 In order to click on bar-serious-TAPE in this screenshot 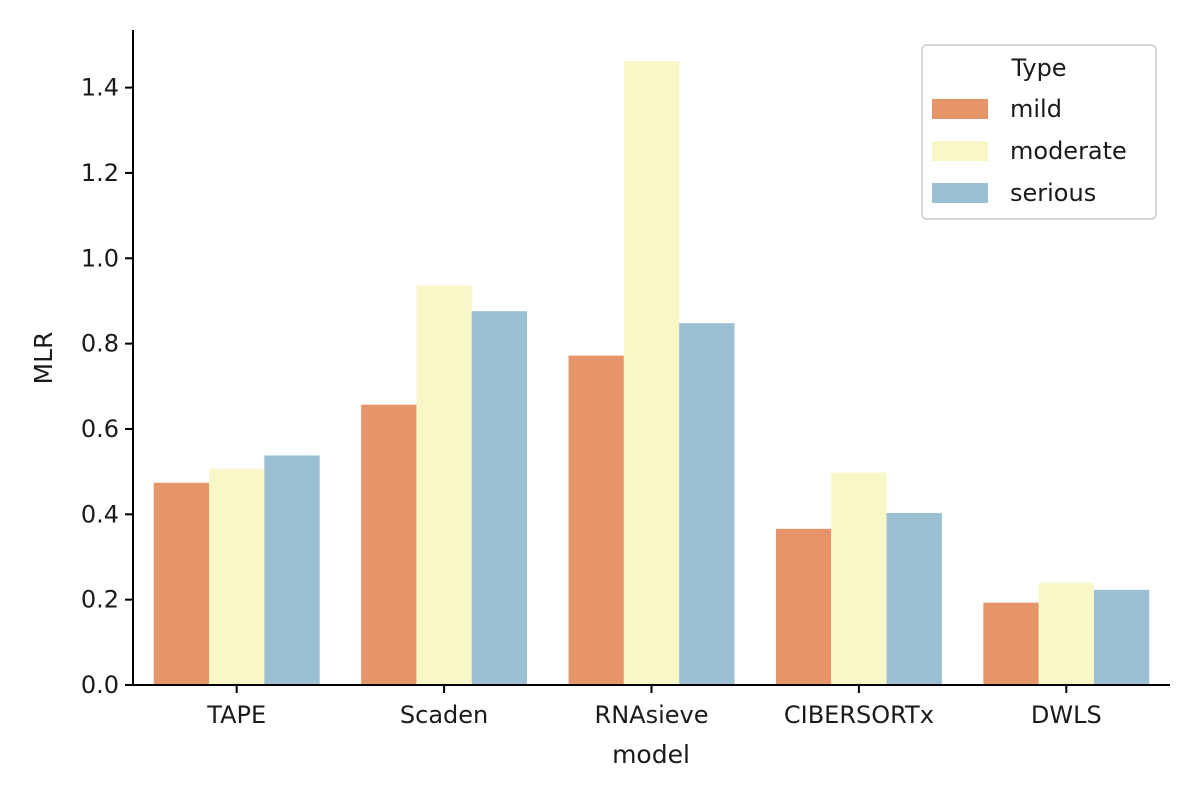, I will do `click(292, 570)`.